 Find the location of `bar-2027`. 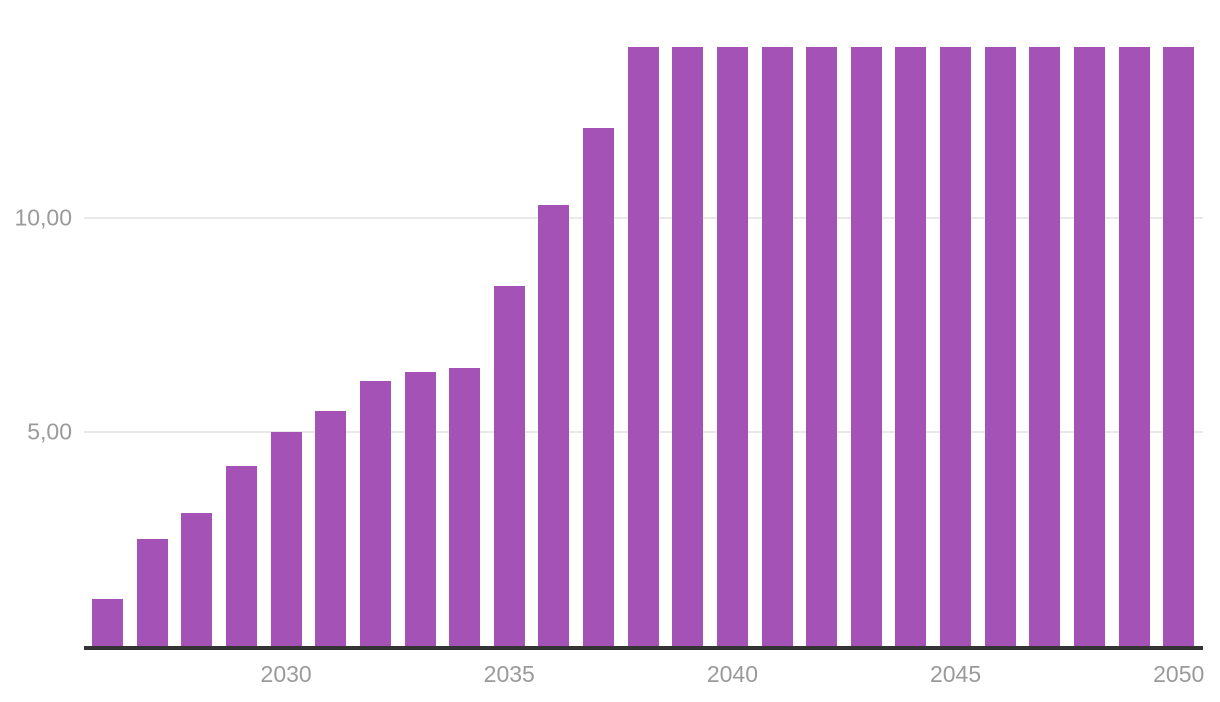

bar-2027 is located at coordinates (152, 592).